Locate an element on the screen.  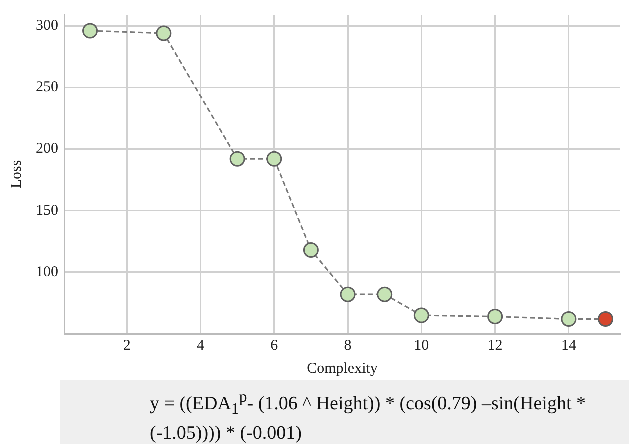
text: y = ((EDA$_{1}$$^{p}$- (1.06 ^ Height)) * (cos(0.79) –sin(Height * (-1.05)))) * (-0.001) is located at coordinates (368, 416).